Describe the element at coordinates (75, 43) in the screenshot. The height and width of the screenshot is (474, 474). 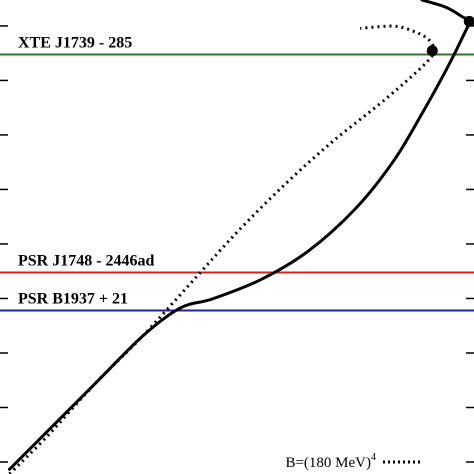
I see `reference-label-0: XTE J1739 - 285` at that location.